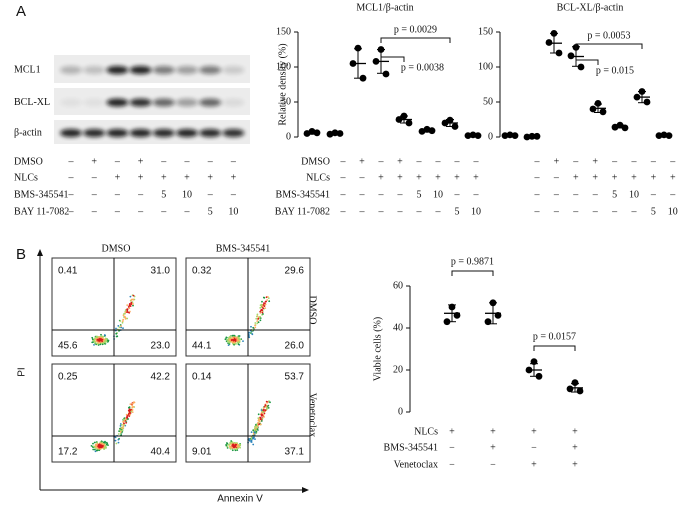 This screenshot has width=685, height=507. What do you see at coordinates (472, 273) in the screenshot?
I see `significance-bracket` at bounding box center [472, 273].